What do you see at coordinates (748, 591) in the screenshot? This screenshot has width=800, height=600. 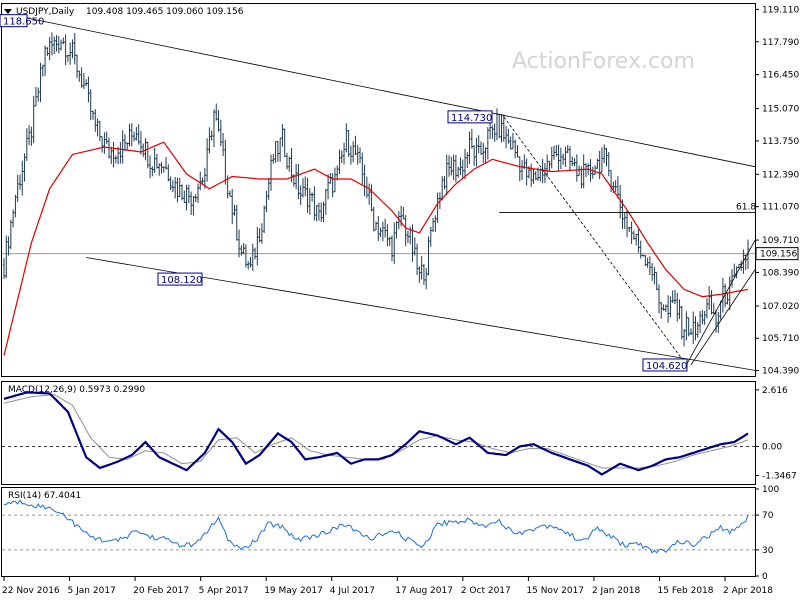 I see `x-tick-label: 2 Apr 2018` at bounding box center [748, 591].